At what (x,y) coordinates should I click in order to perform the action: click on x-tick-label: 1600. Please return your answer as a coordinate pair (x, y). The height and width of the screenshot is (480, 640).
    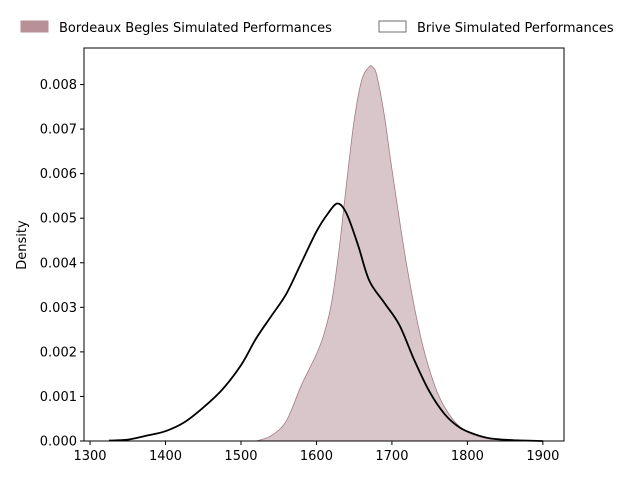
    Looking at the image, I should click on (316, 456).